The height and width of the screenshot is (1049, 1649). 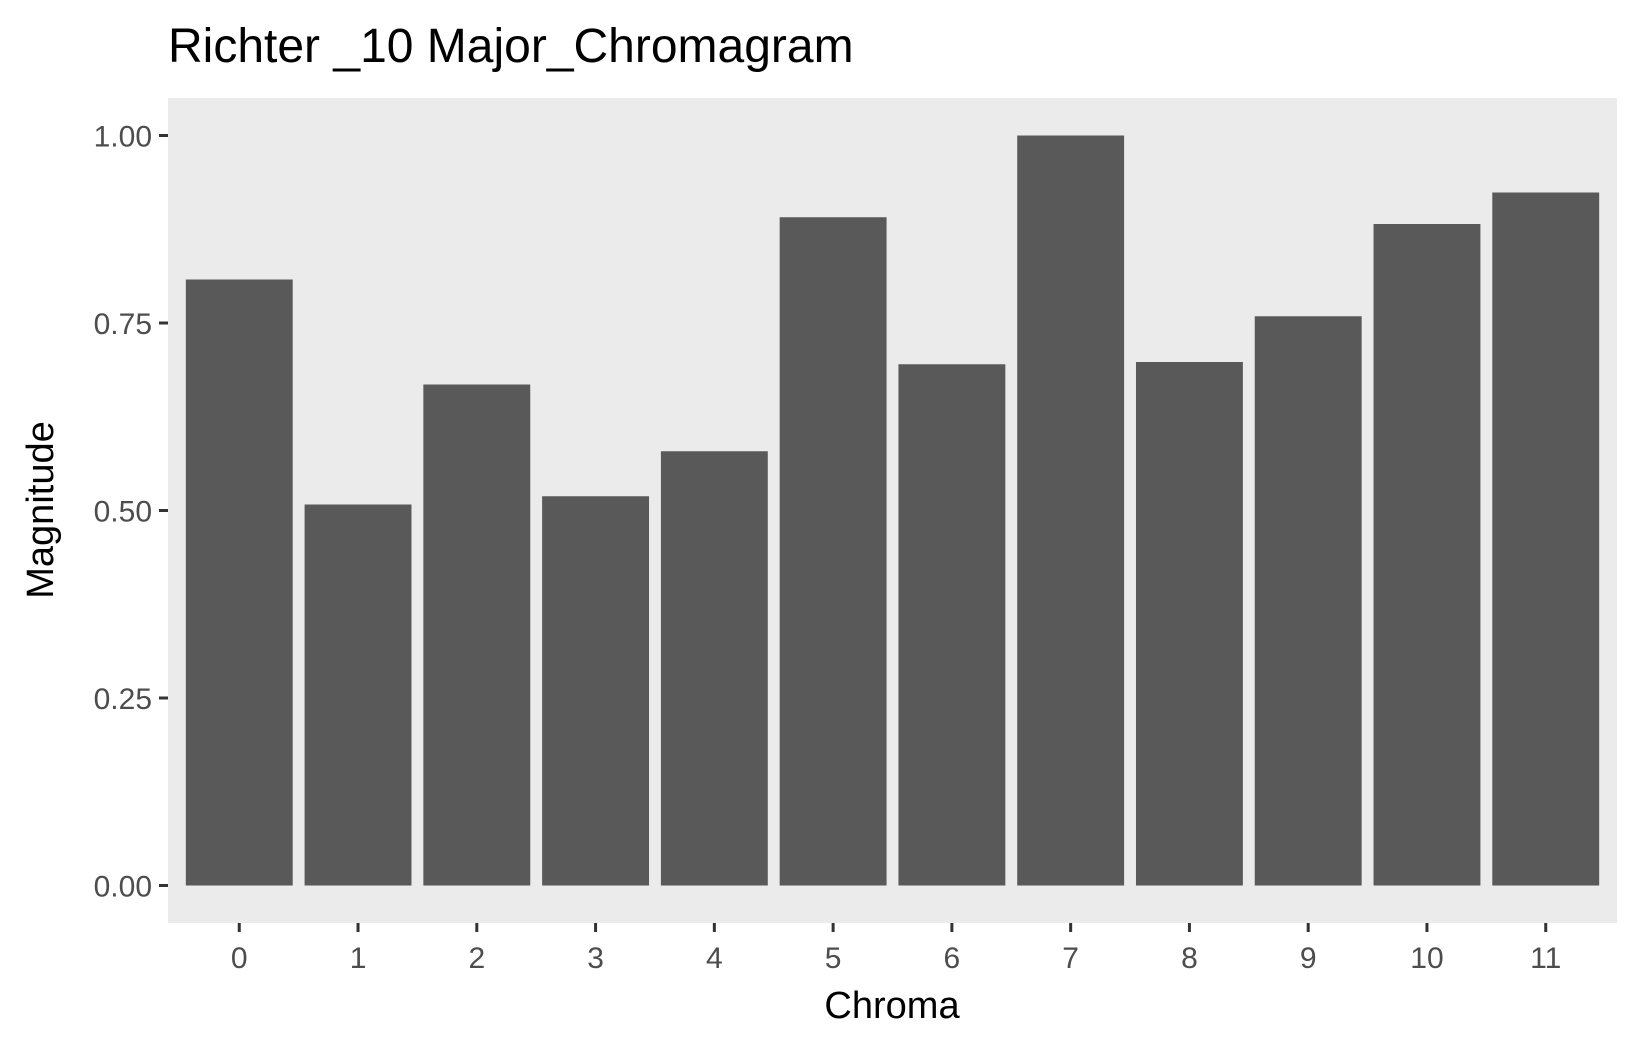 I want to click on x-tick-label: 2, so click(x=476, y=958).